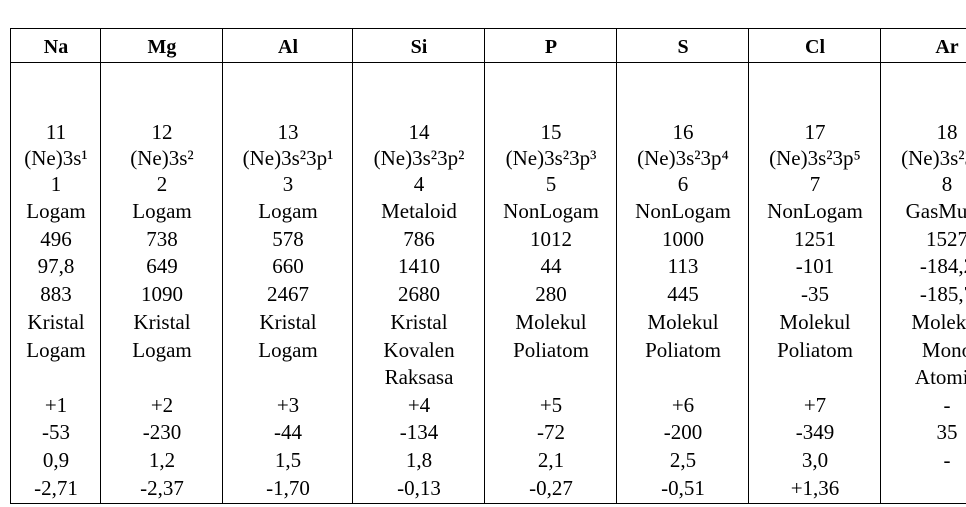 The height and width of the screenshot is (507, 966). What do you see at coordinates (551, 132) in the screenshot?
I see `atomic-number: 15` at bounding box center [551, 132].